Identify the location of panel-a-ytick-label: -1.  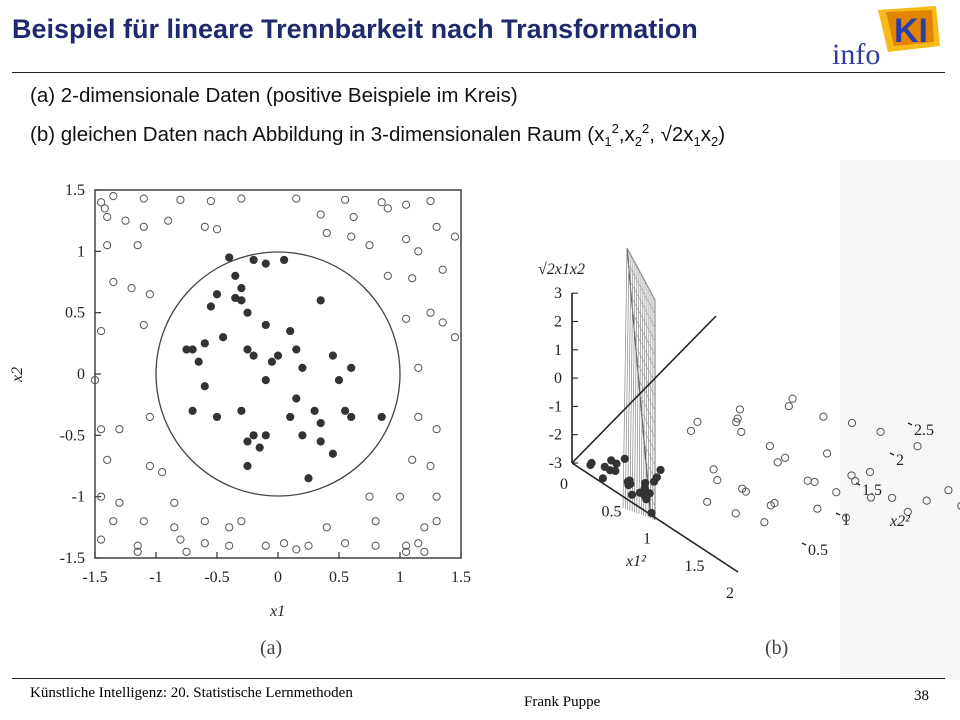
(78, 497).